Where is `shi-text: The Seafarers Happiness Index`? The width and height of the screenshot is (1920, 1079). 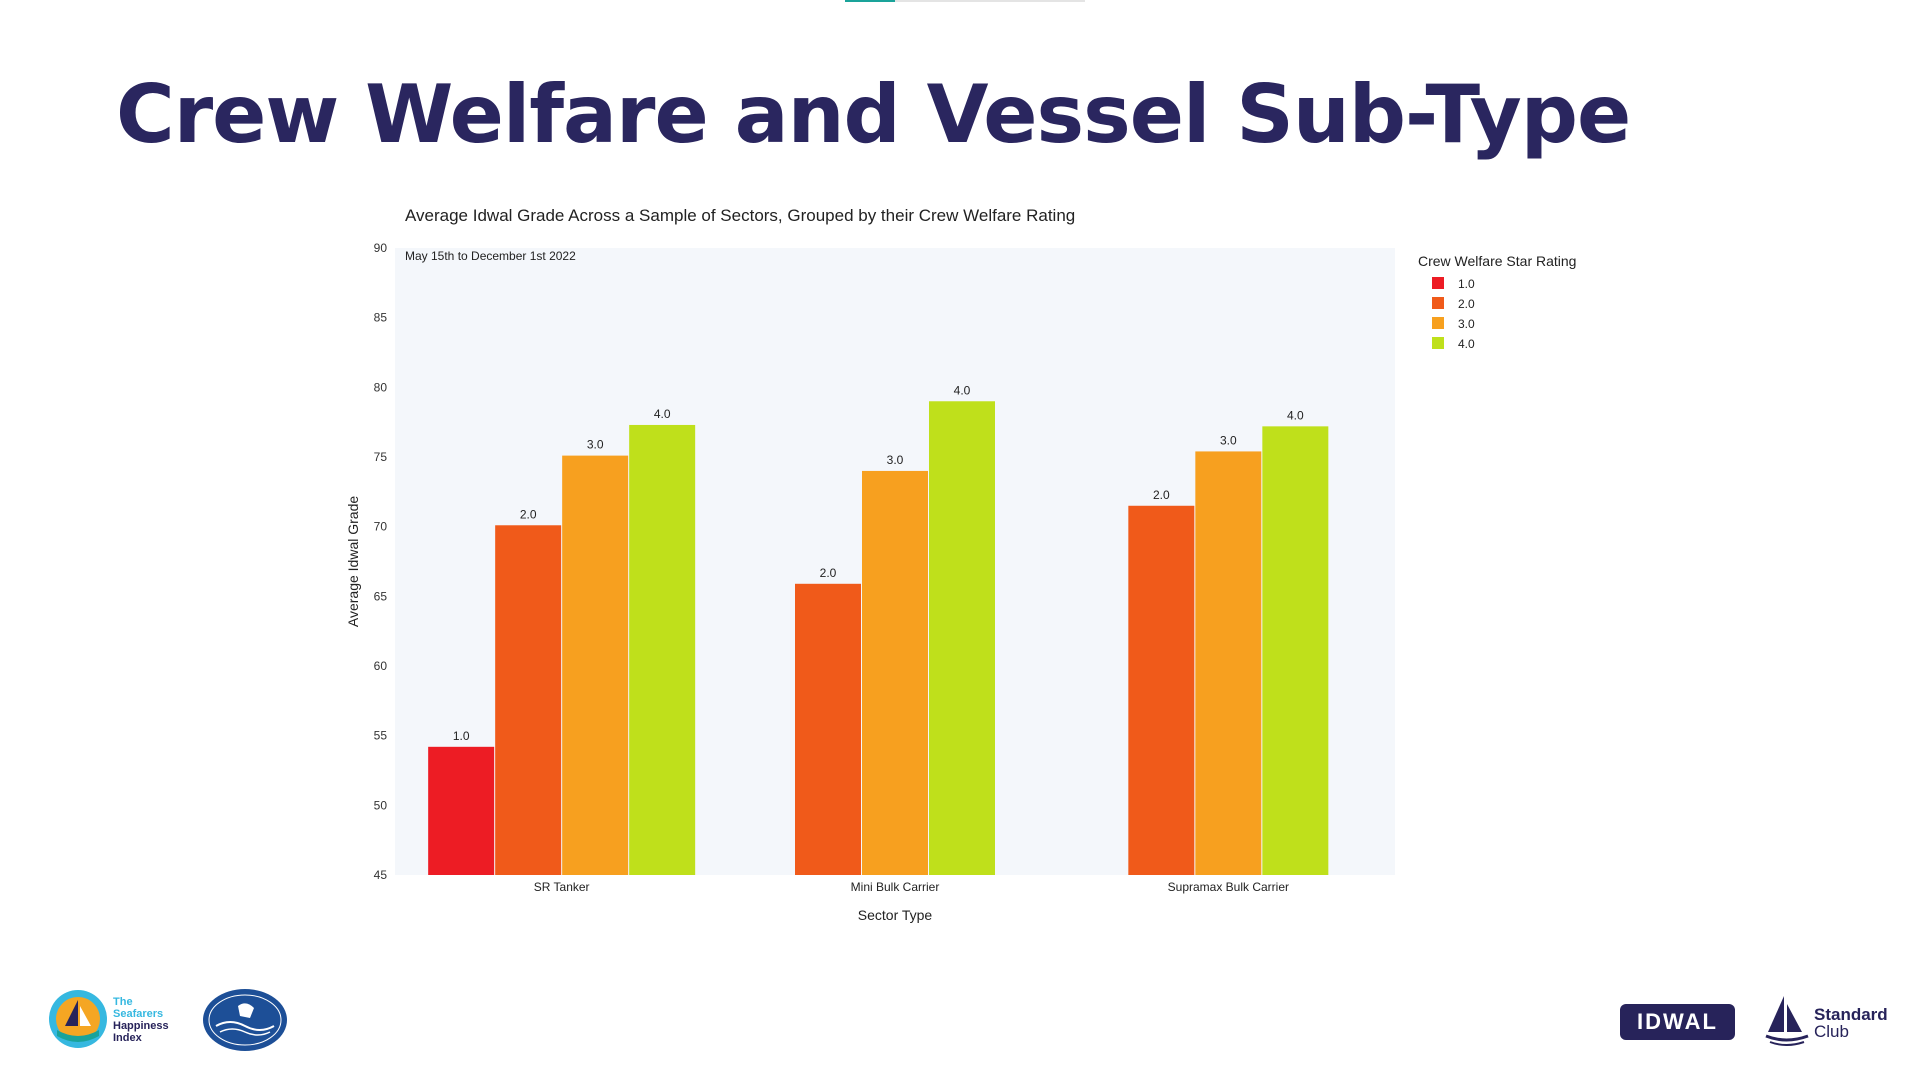 shi-text: The Seafarers Happiness Index is located at coordinates (141, 1020).